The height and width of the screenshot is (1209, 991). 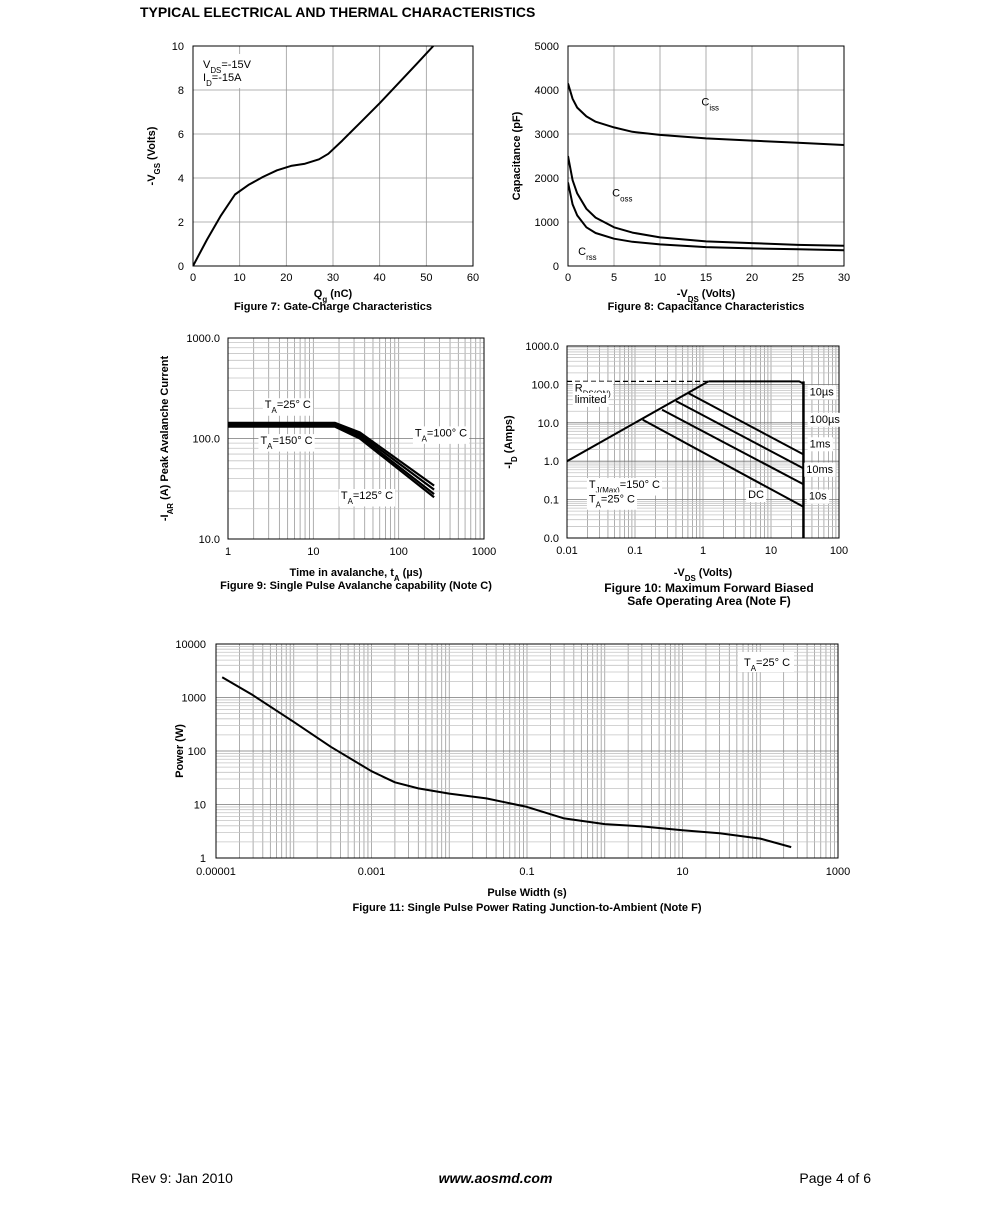 What do you see at coordinates (568, 278) in the screenshot?
I see `fig8-x-tick-label: 0` at bounding box center [568, 278].